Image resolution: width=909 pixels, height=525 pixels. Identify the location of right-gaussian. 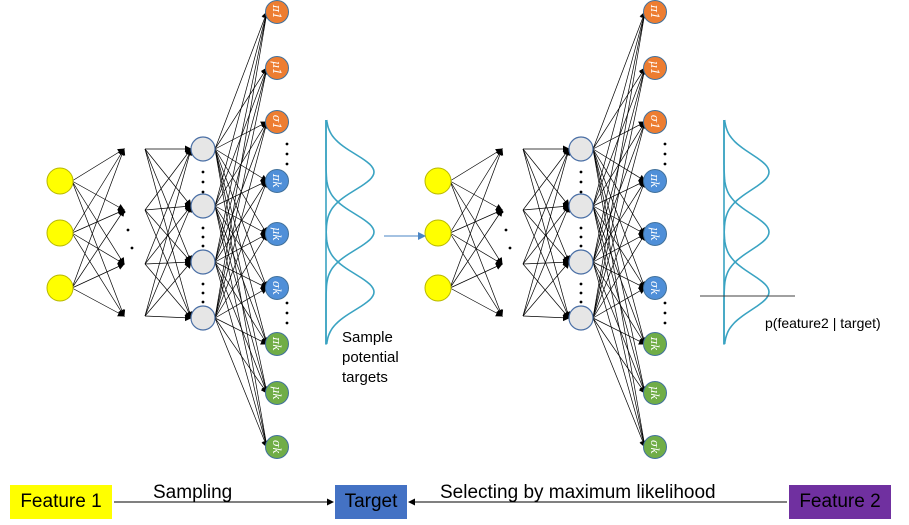
(746, 232).